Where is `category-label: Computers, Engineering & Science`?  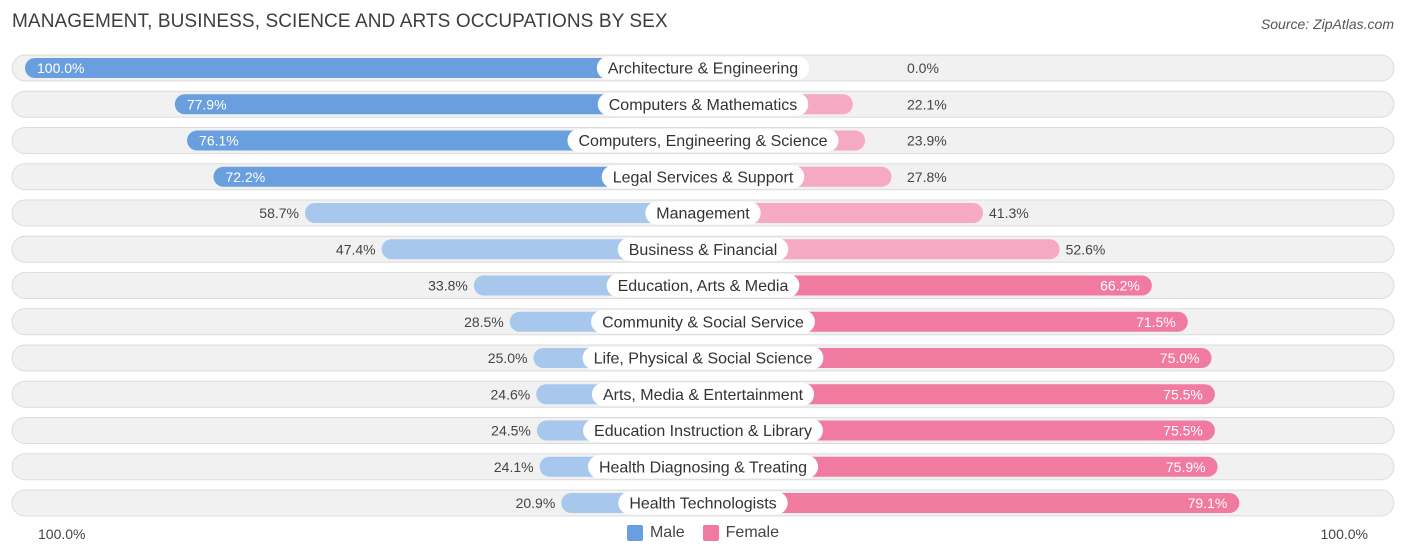 category-label: Computers, Engineering & Science is located at coordinates (702, 141).